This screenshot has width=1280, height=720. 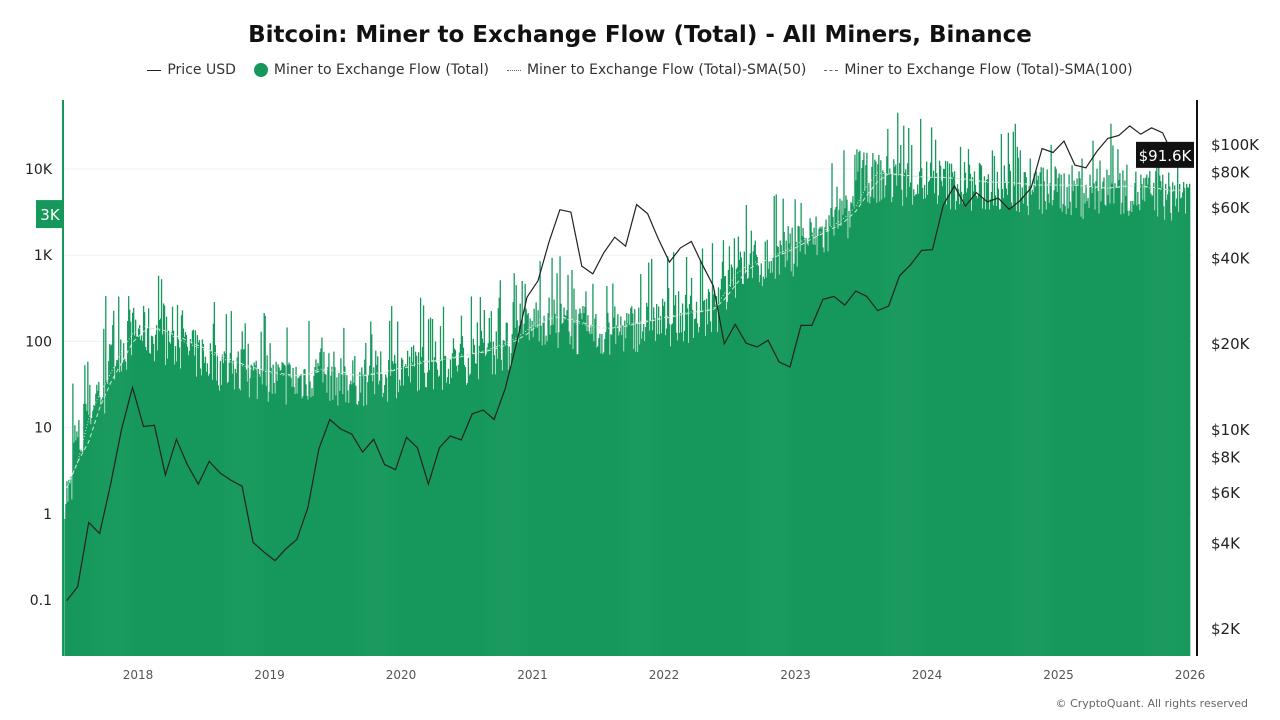 I want to click on legend-item-price: Price USD, so click(x=191, y=70).